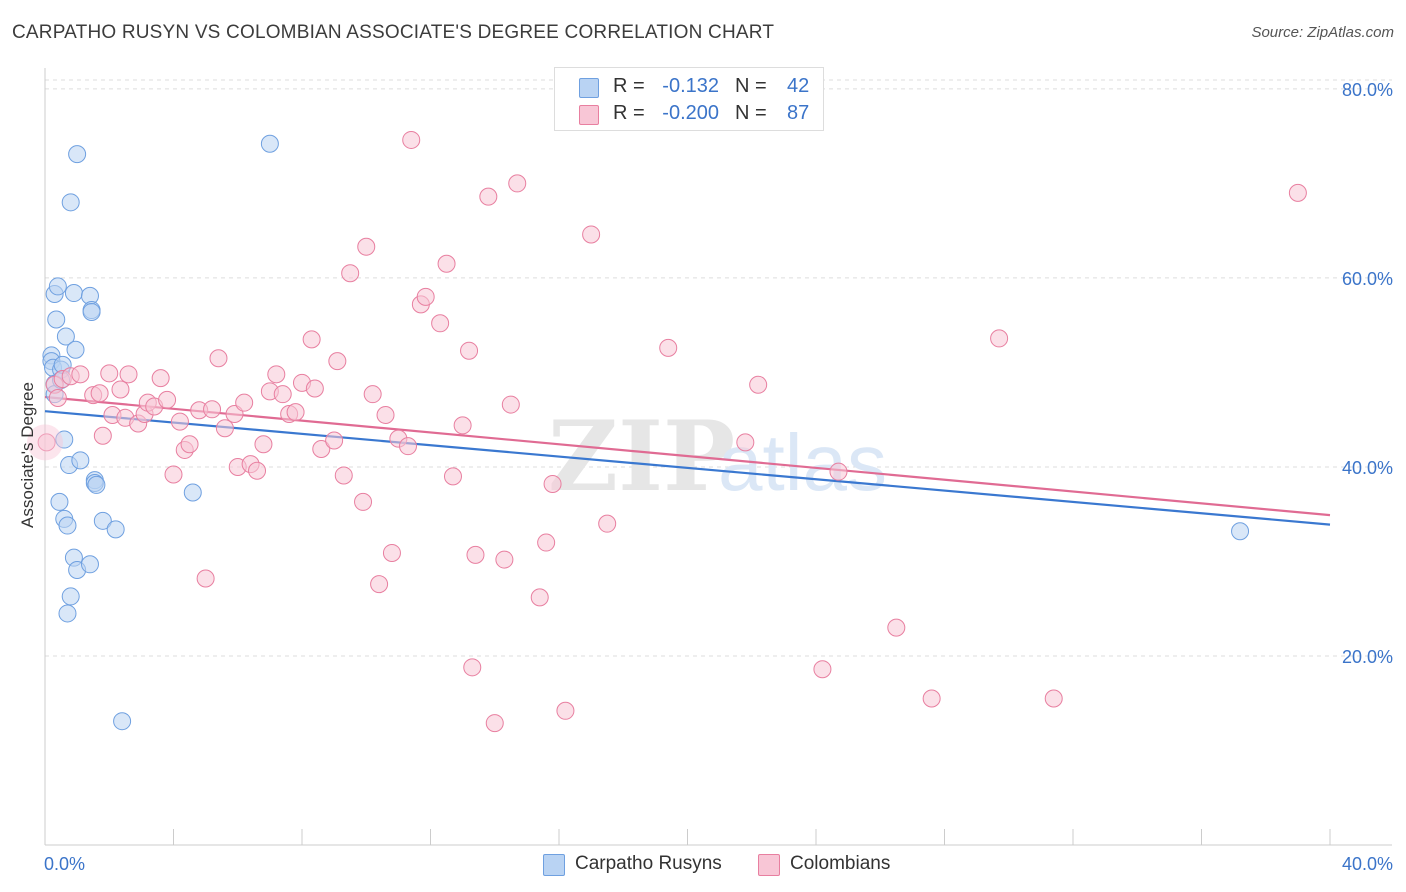 This screenshot has height=892, width=1406. What do you see at coordinates (1322, 32) in the screenshot?
I see `source-label: Source: ZipAtlas.com` at bounding box center [1322, 32].